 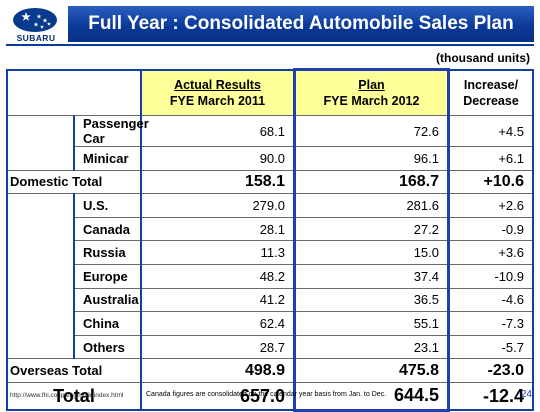 What do you see at coordinates (491, 100) in the screenshot?
I see `header-change-line2: Decrease` at bounding box center [491, 100].